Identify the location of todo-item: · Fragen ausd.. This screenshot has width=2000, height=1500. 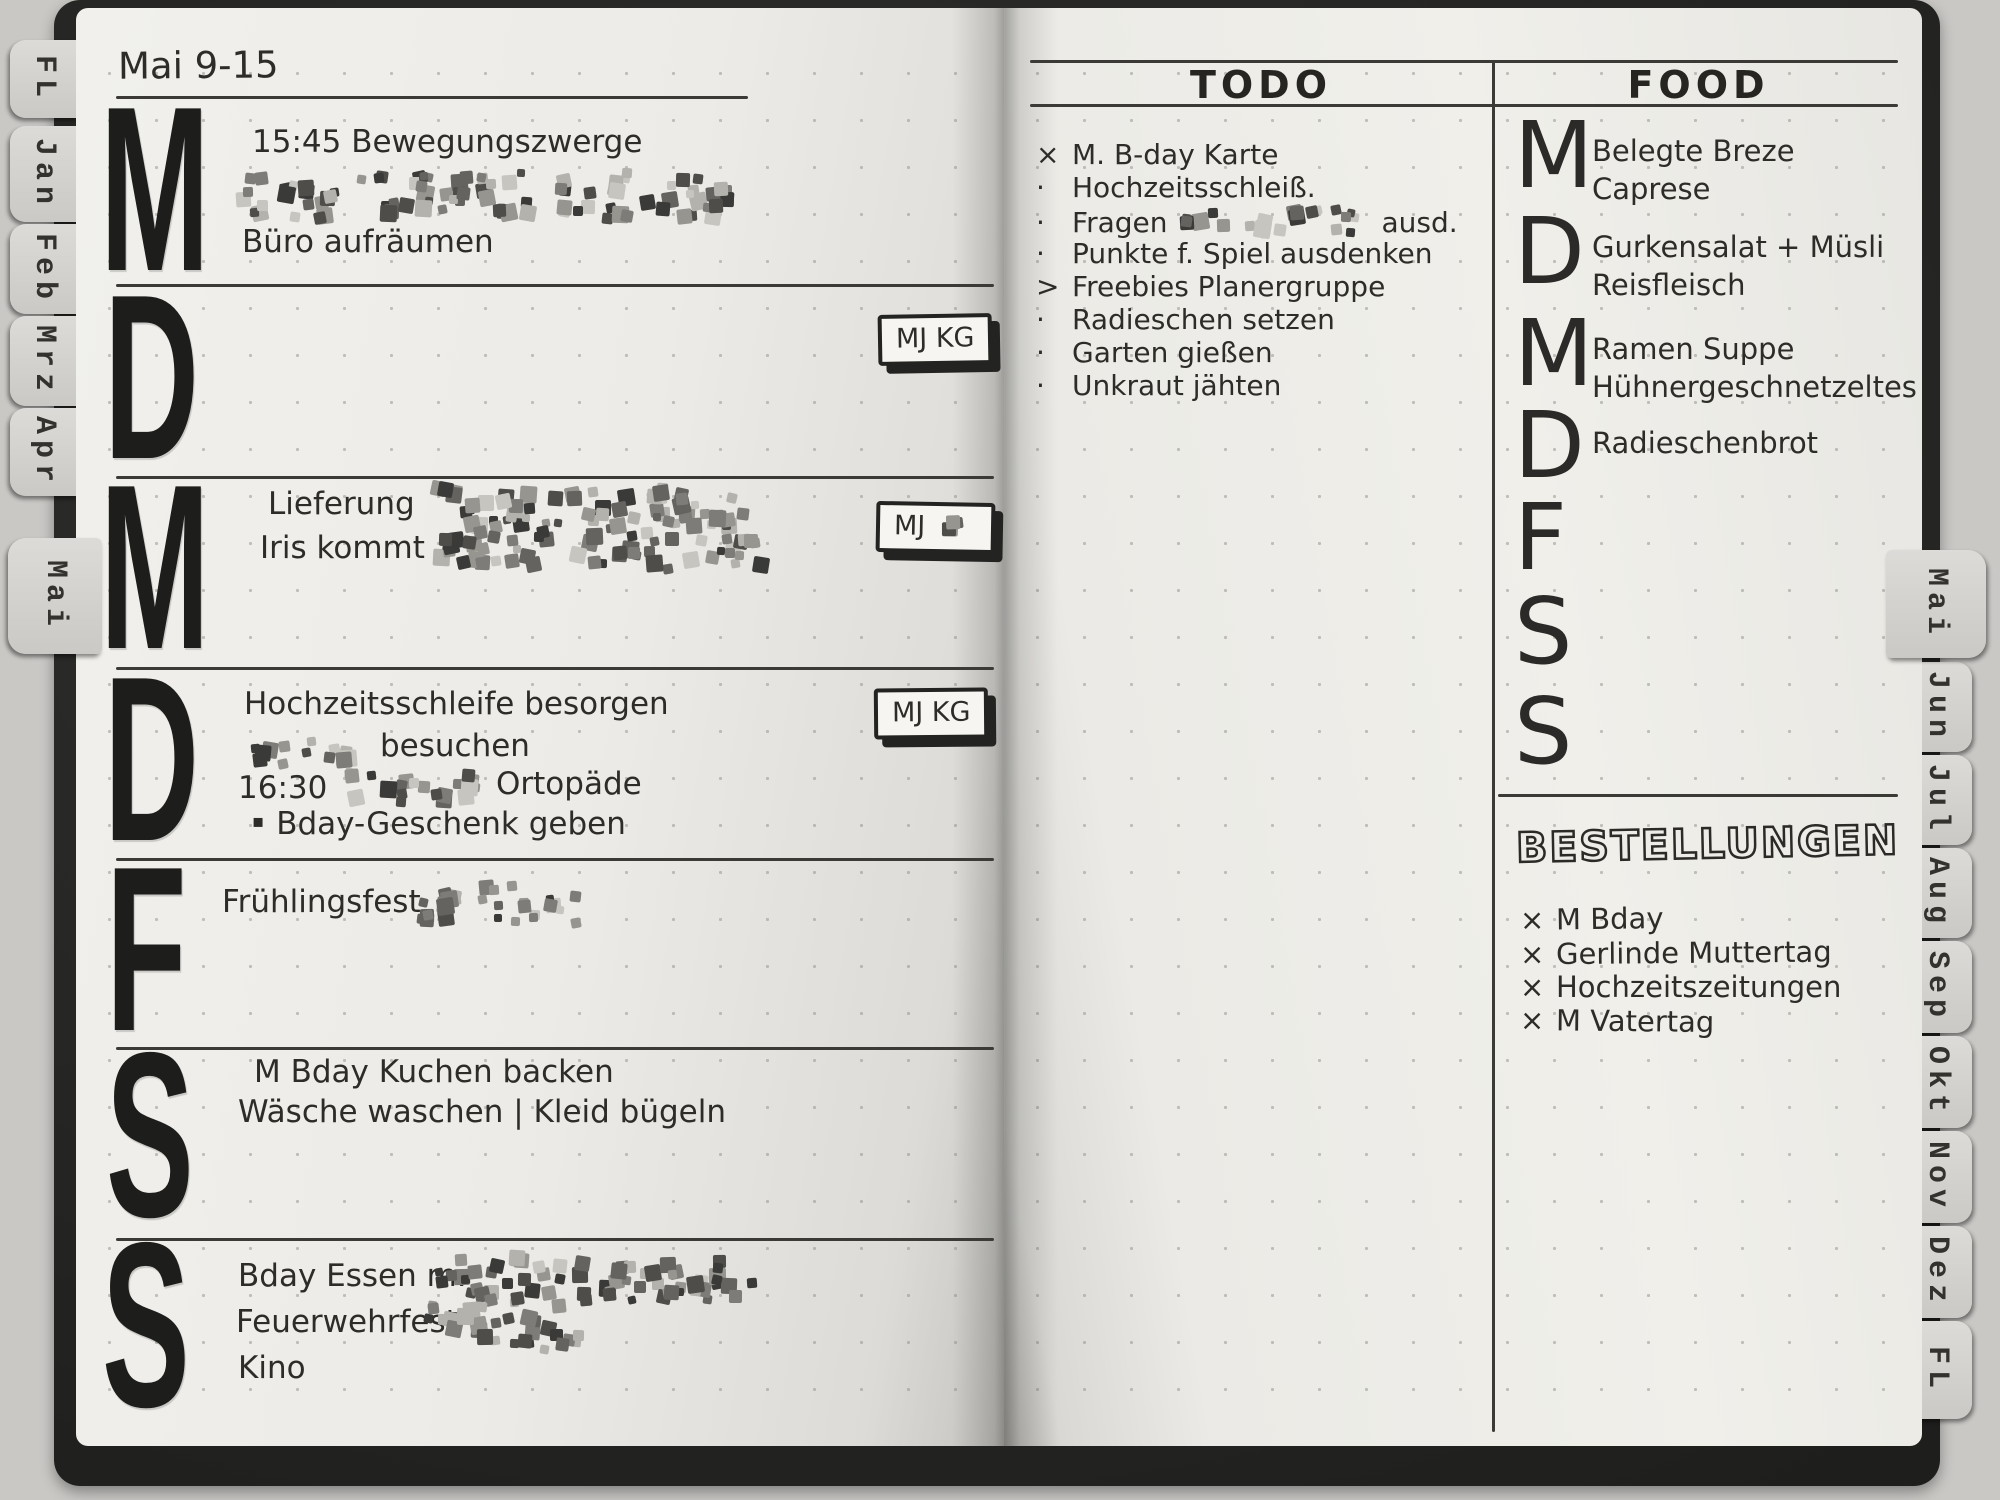
(1247, 221).